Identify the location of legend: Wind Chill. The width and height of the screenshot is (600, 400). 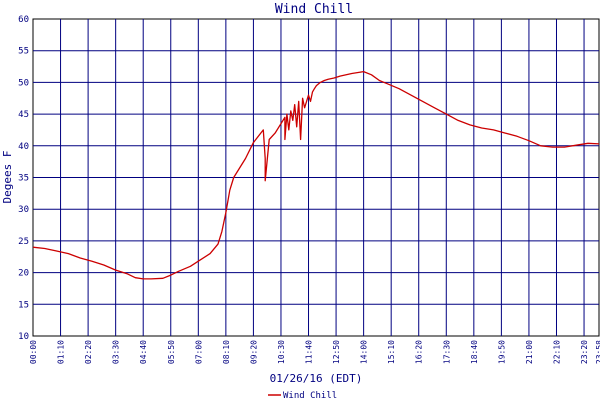
(302, 395).